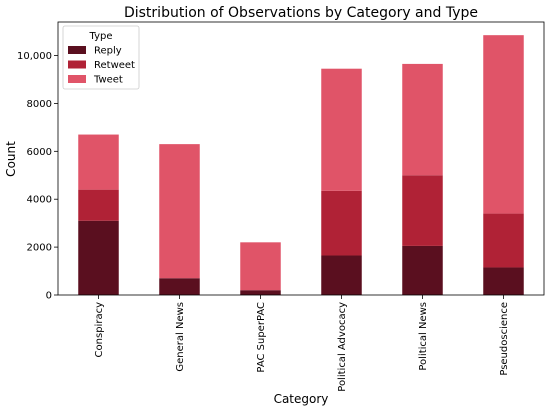  What do you see at coordinates (39, 200) in the screenshot?
I see `y-tick-label: 4000` at bounding box center [39, 200].